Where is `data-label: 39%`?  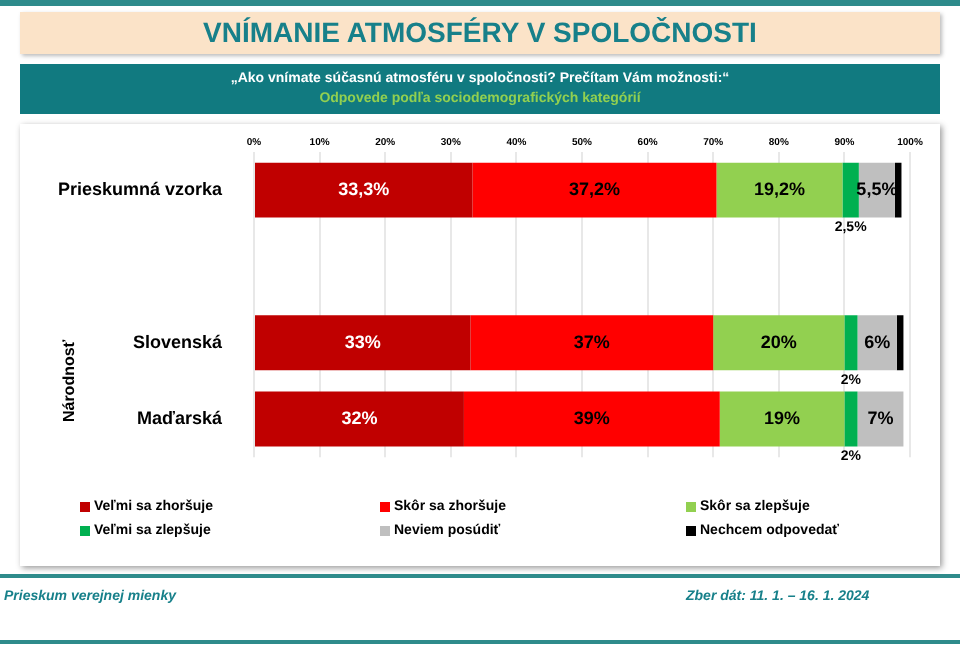 data-label: 39% is located at coordinates (591, 418).